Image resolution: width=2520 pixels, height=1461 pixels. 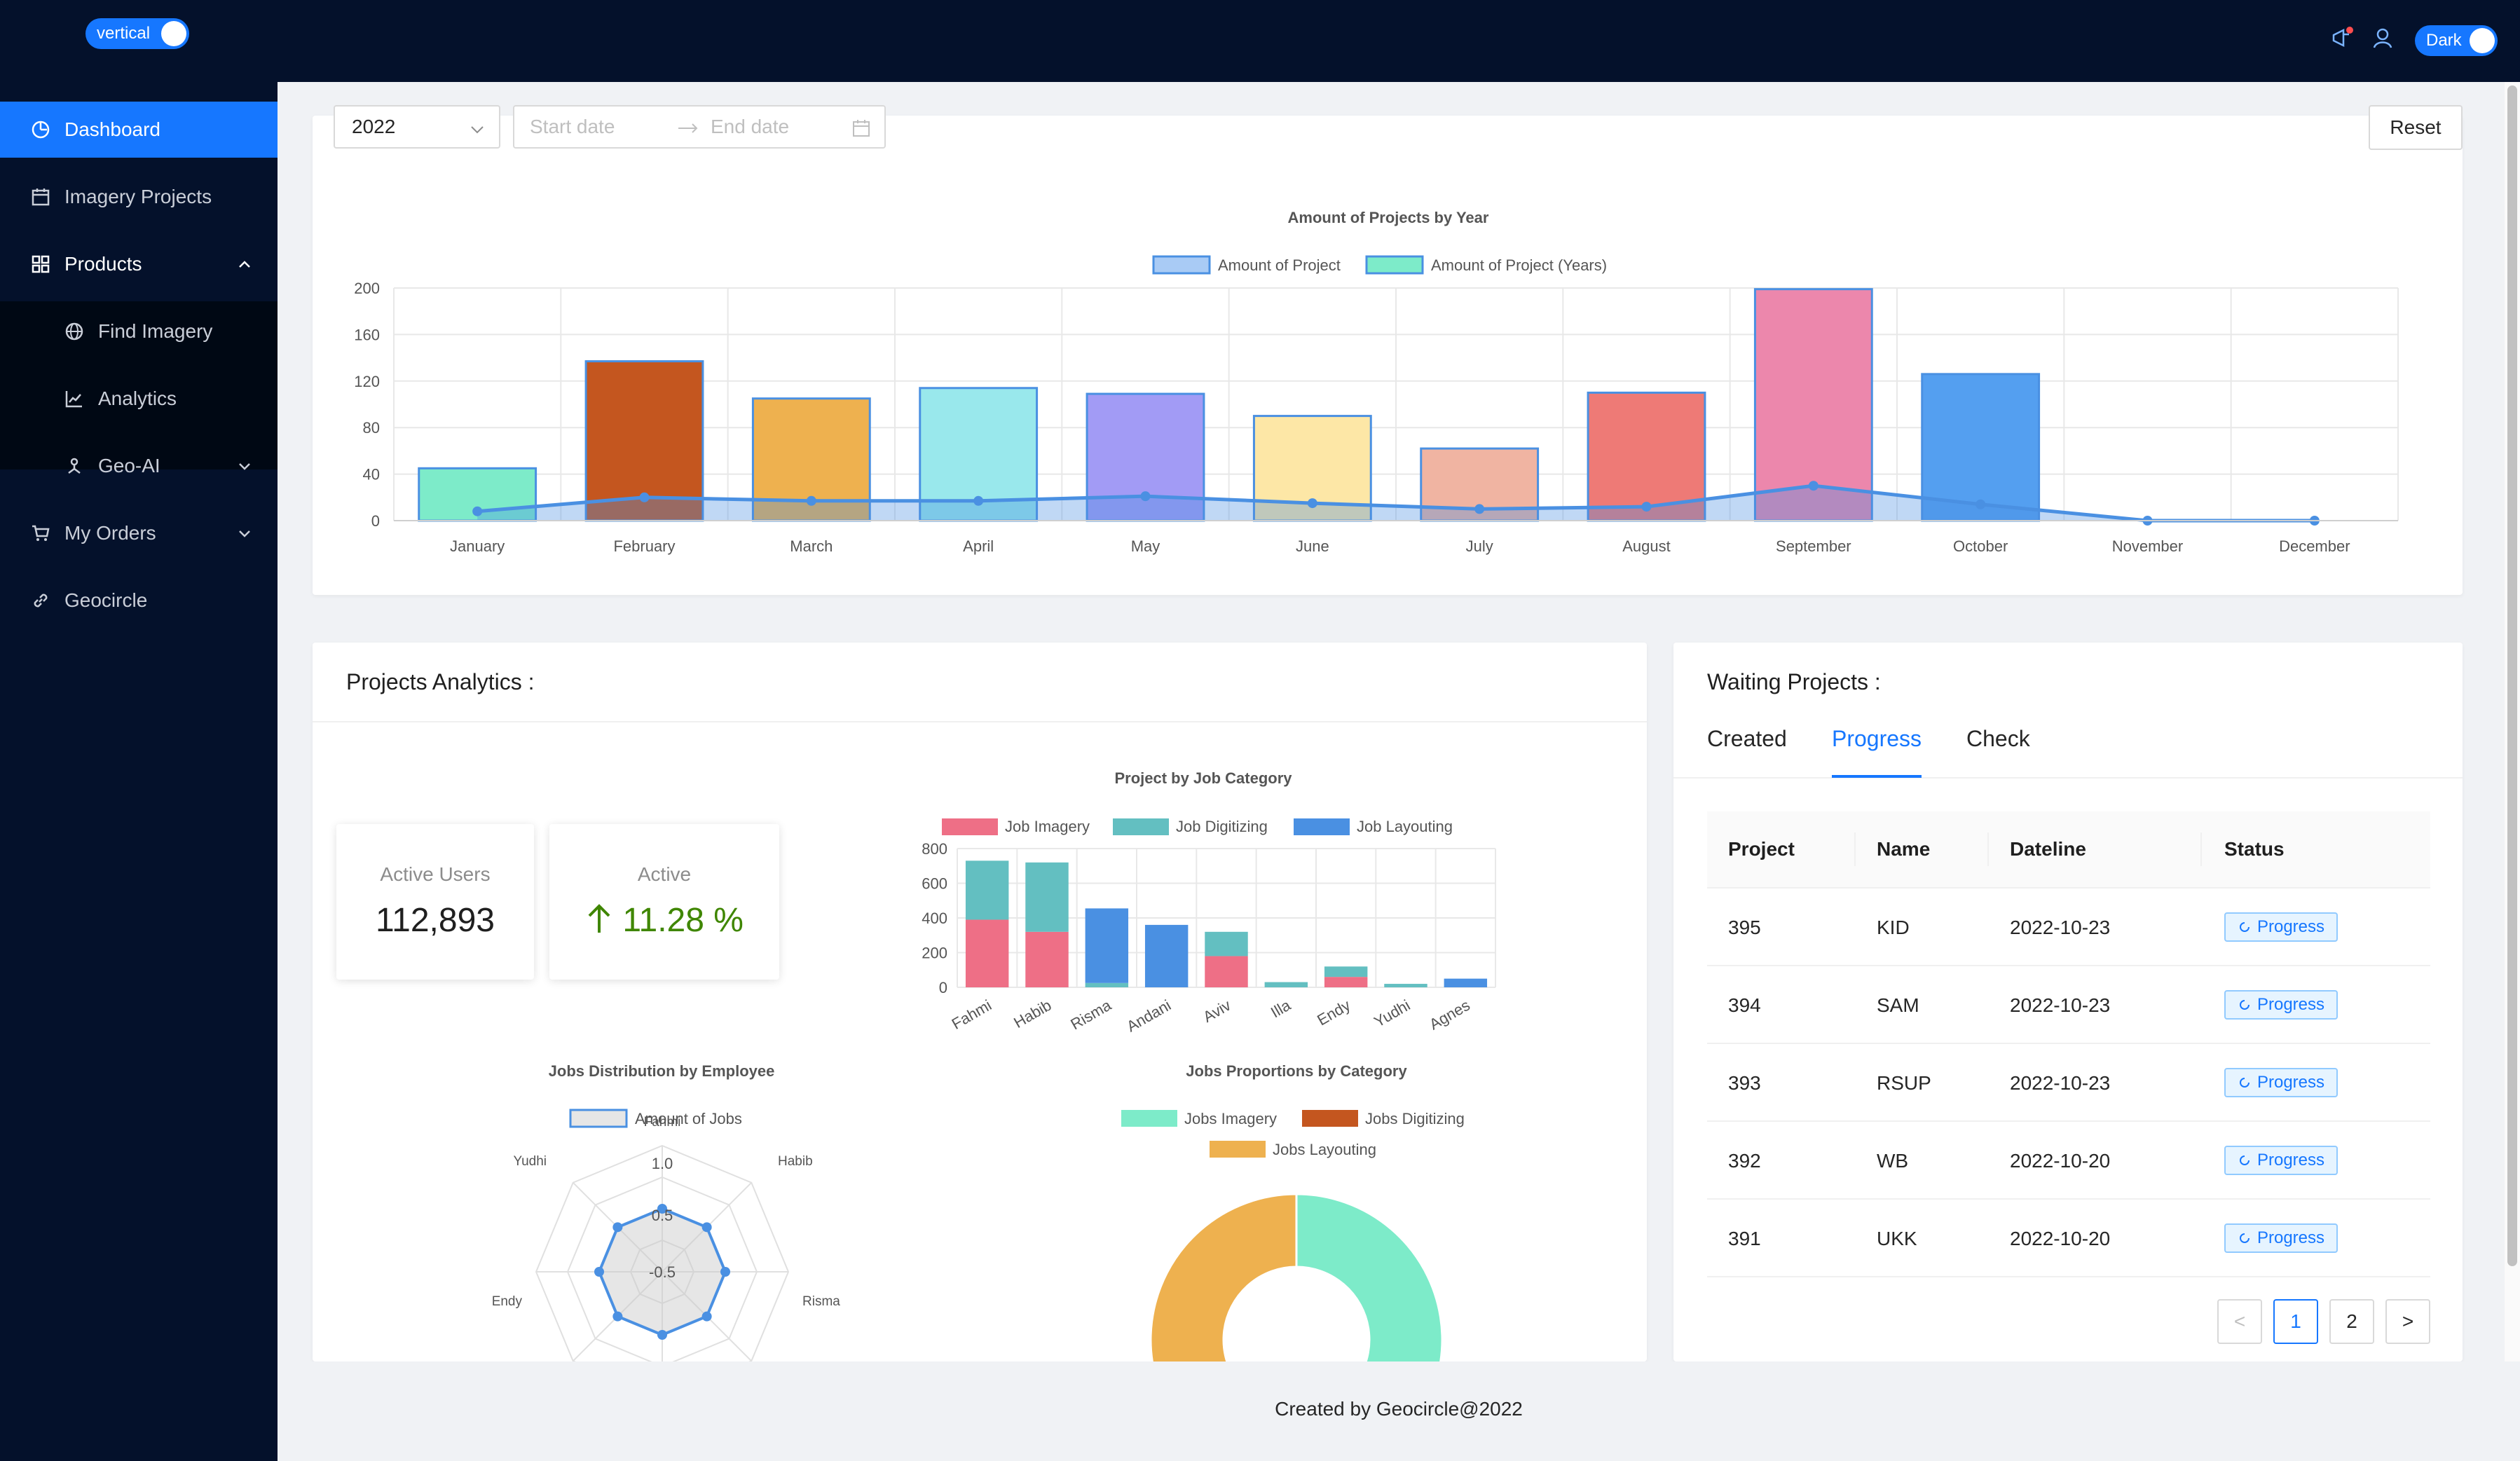 I want to click on sidebar-item-geo-ai: Geo-AI, so click(x=139, y=466).